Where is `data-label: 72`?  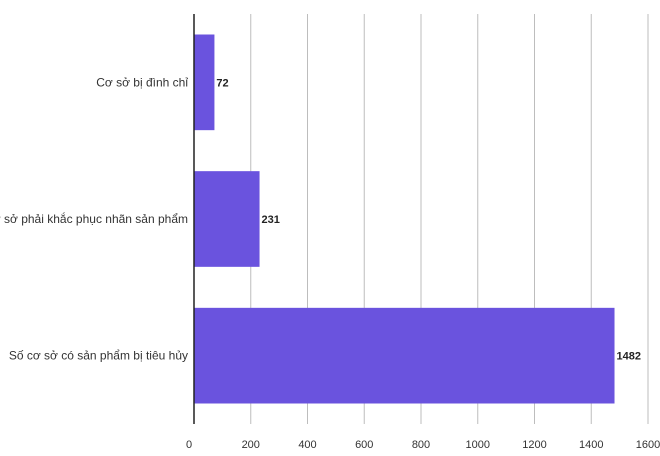 data-label: 72 is located at coordinates (222, 83).